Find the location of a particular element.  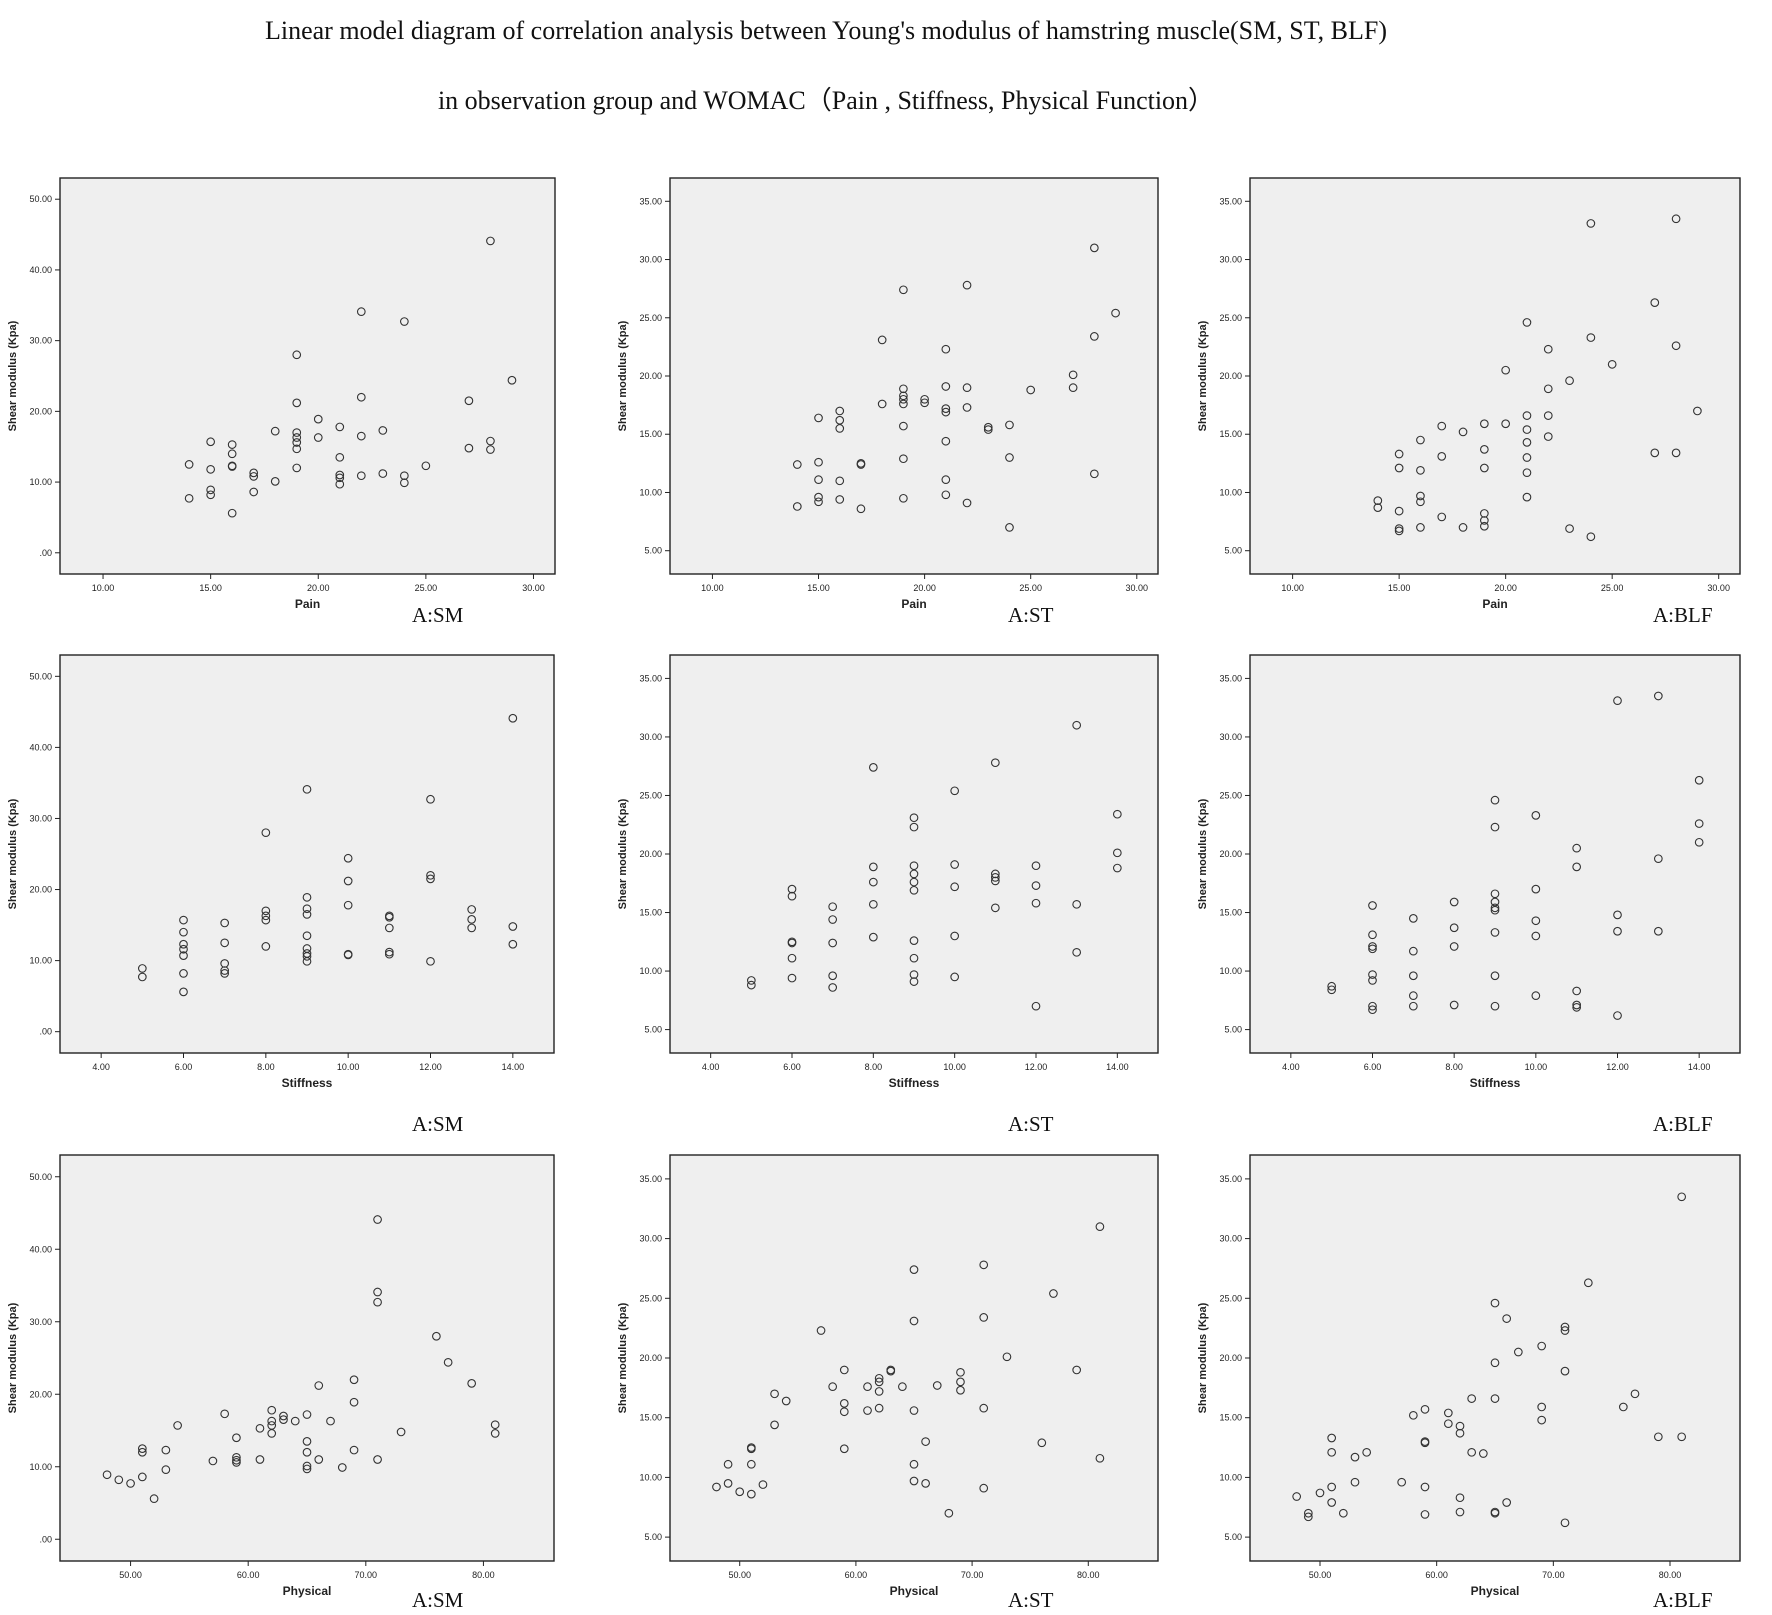

x-axis-label: Pain is located at coordinates (913, 604).